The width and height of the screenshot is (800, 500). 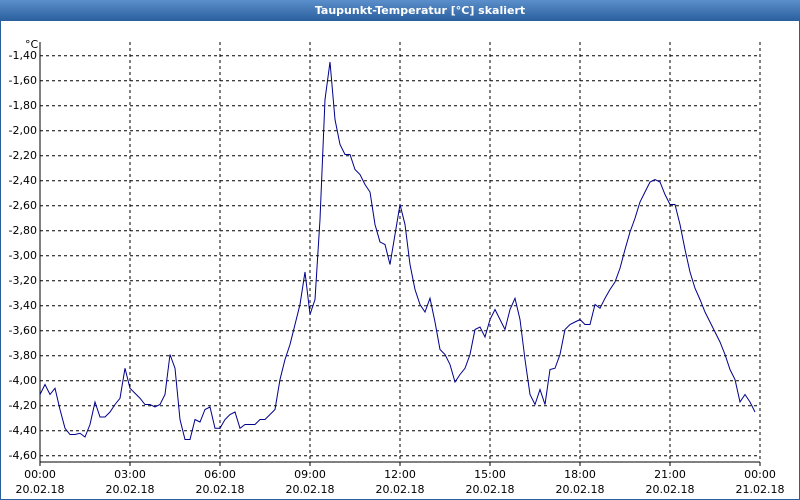 What do you see at coordinates (23, 230) in the screenshot?
I see `y-tick-label: -2,80` at bounding box center [23, 230].